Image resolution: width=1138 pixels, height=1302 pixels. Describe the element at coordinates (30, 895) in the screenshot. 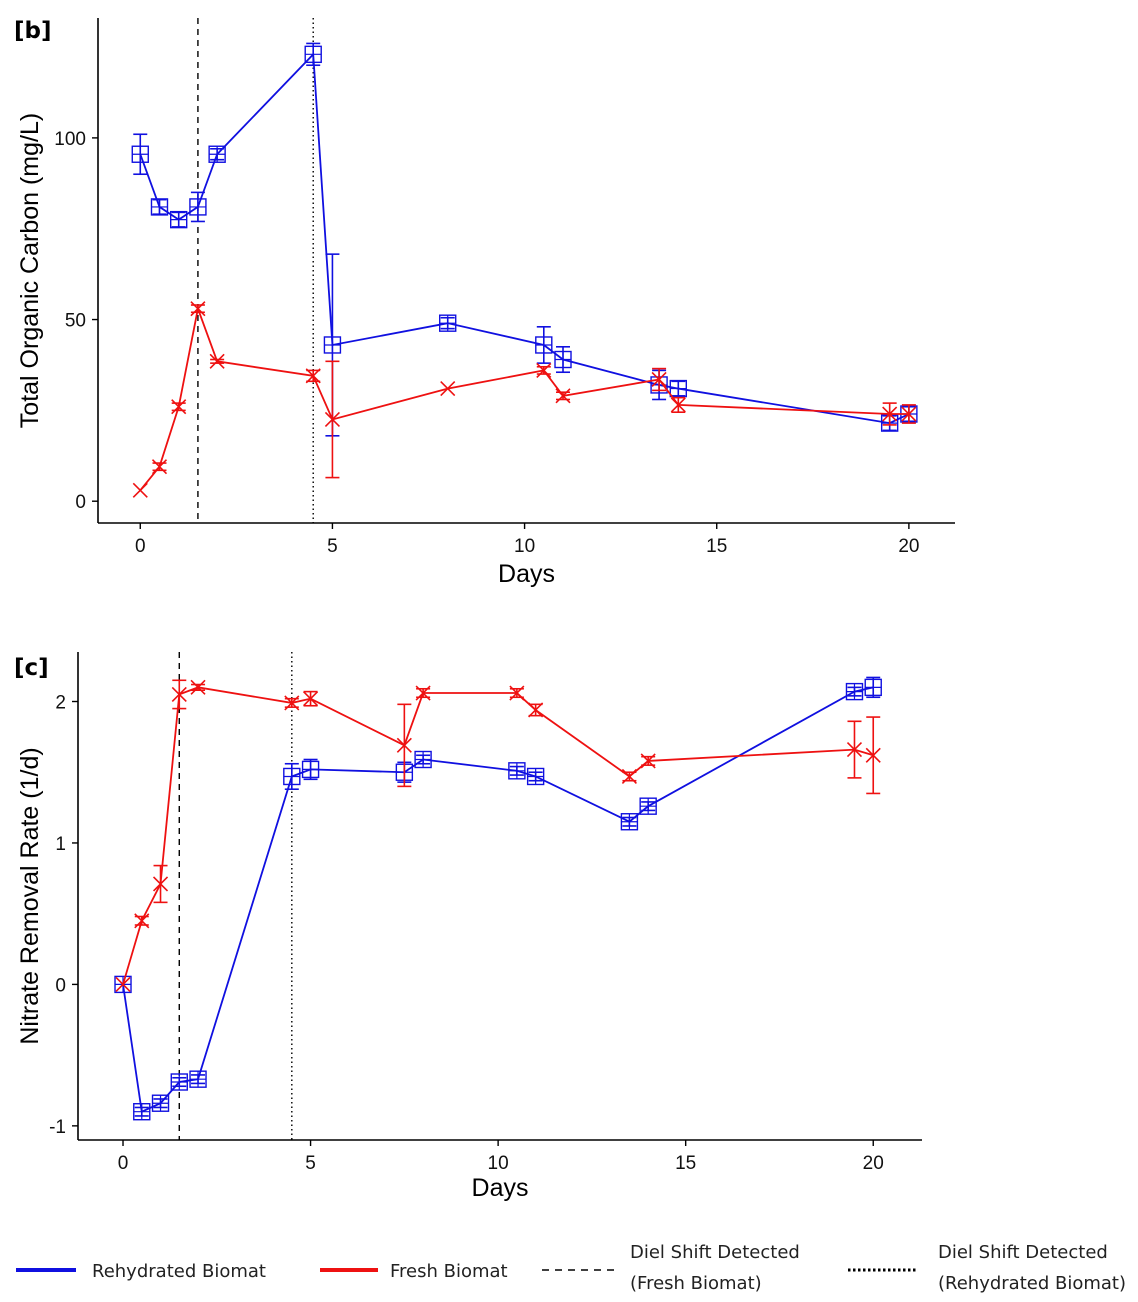

I see `y-axis-title: Nitrate Removal Rate (1/d)` at that location.